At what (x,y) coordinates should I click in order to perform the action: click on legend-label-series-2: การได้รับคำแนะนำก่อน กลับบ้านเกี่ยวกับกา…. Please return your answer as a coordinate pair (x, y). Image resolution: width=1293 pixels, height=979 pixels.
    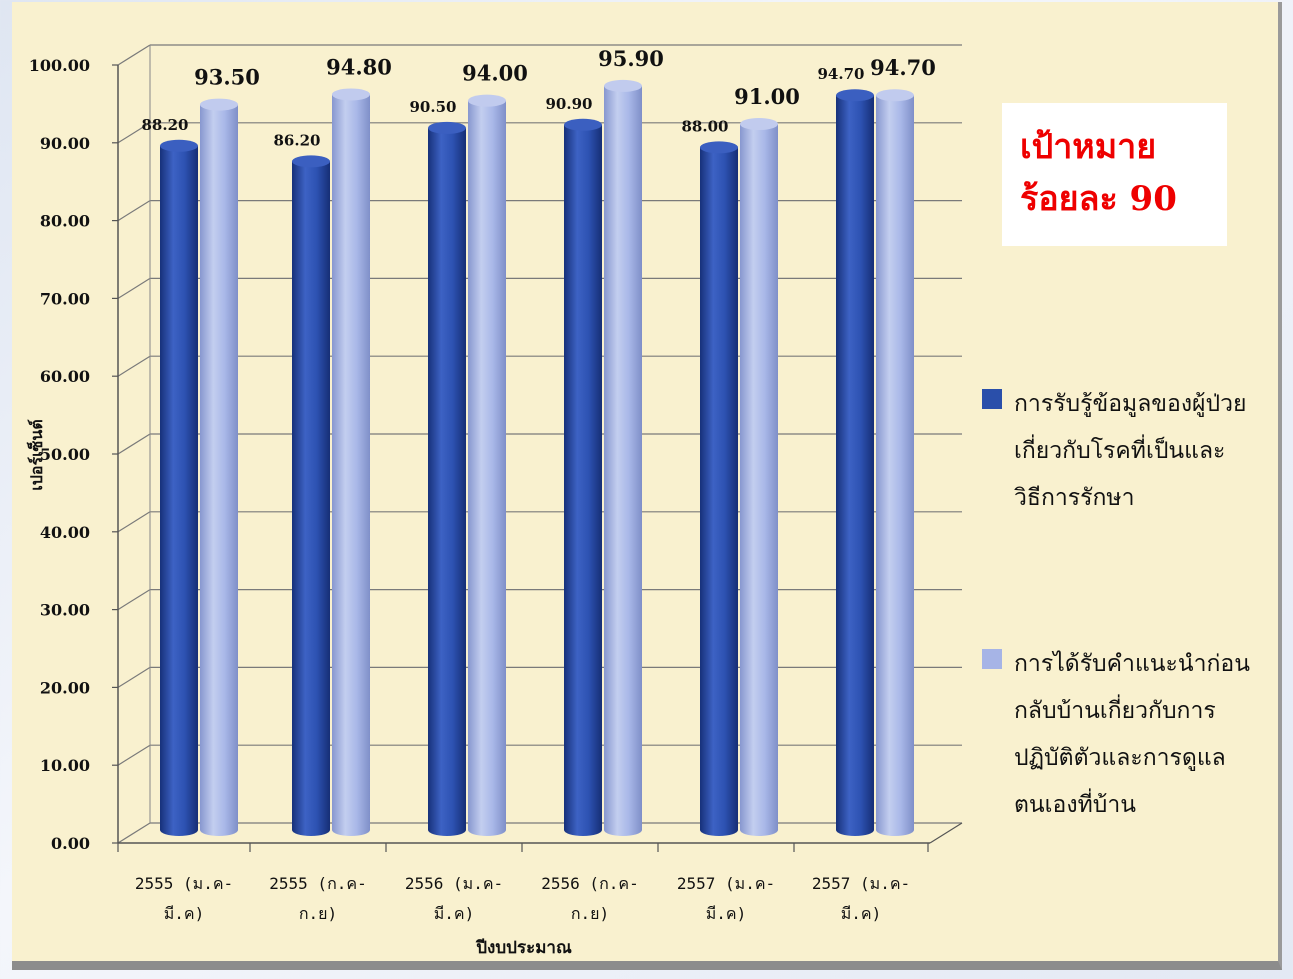
    Looking at the image, I should click on (1153, 735).